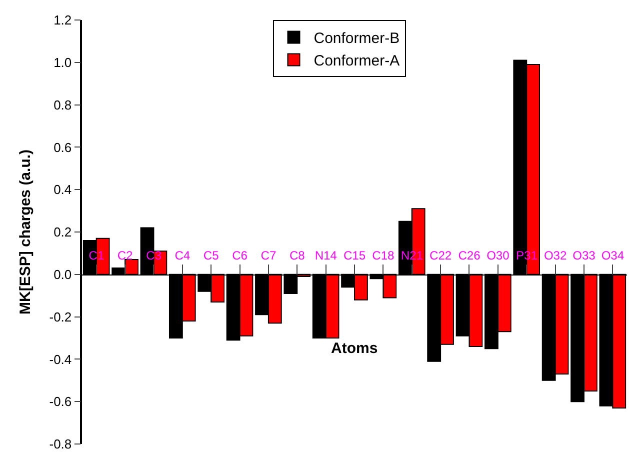 The width and height of the screenshot is (629, 454). What do you see at coordinates (63, 62) in the screenshot?
I see `y-tick-label: 1.0` at bounding box center [63, 62].